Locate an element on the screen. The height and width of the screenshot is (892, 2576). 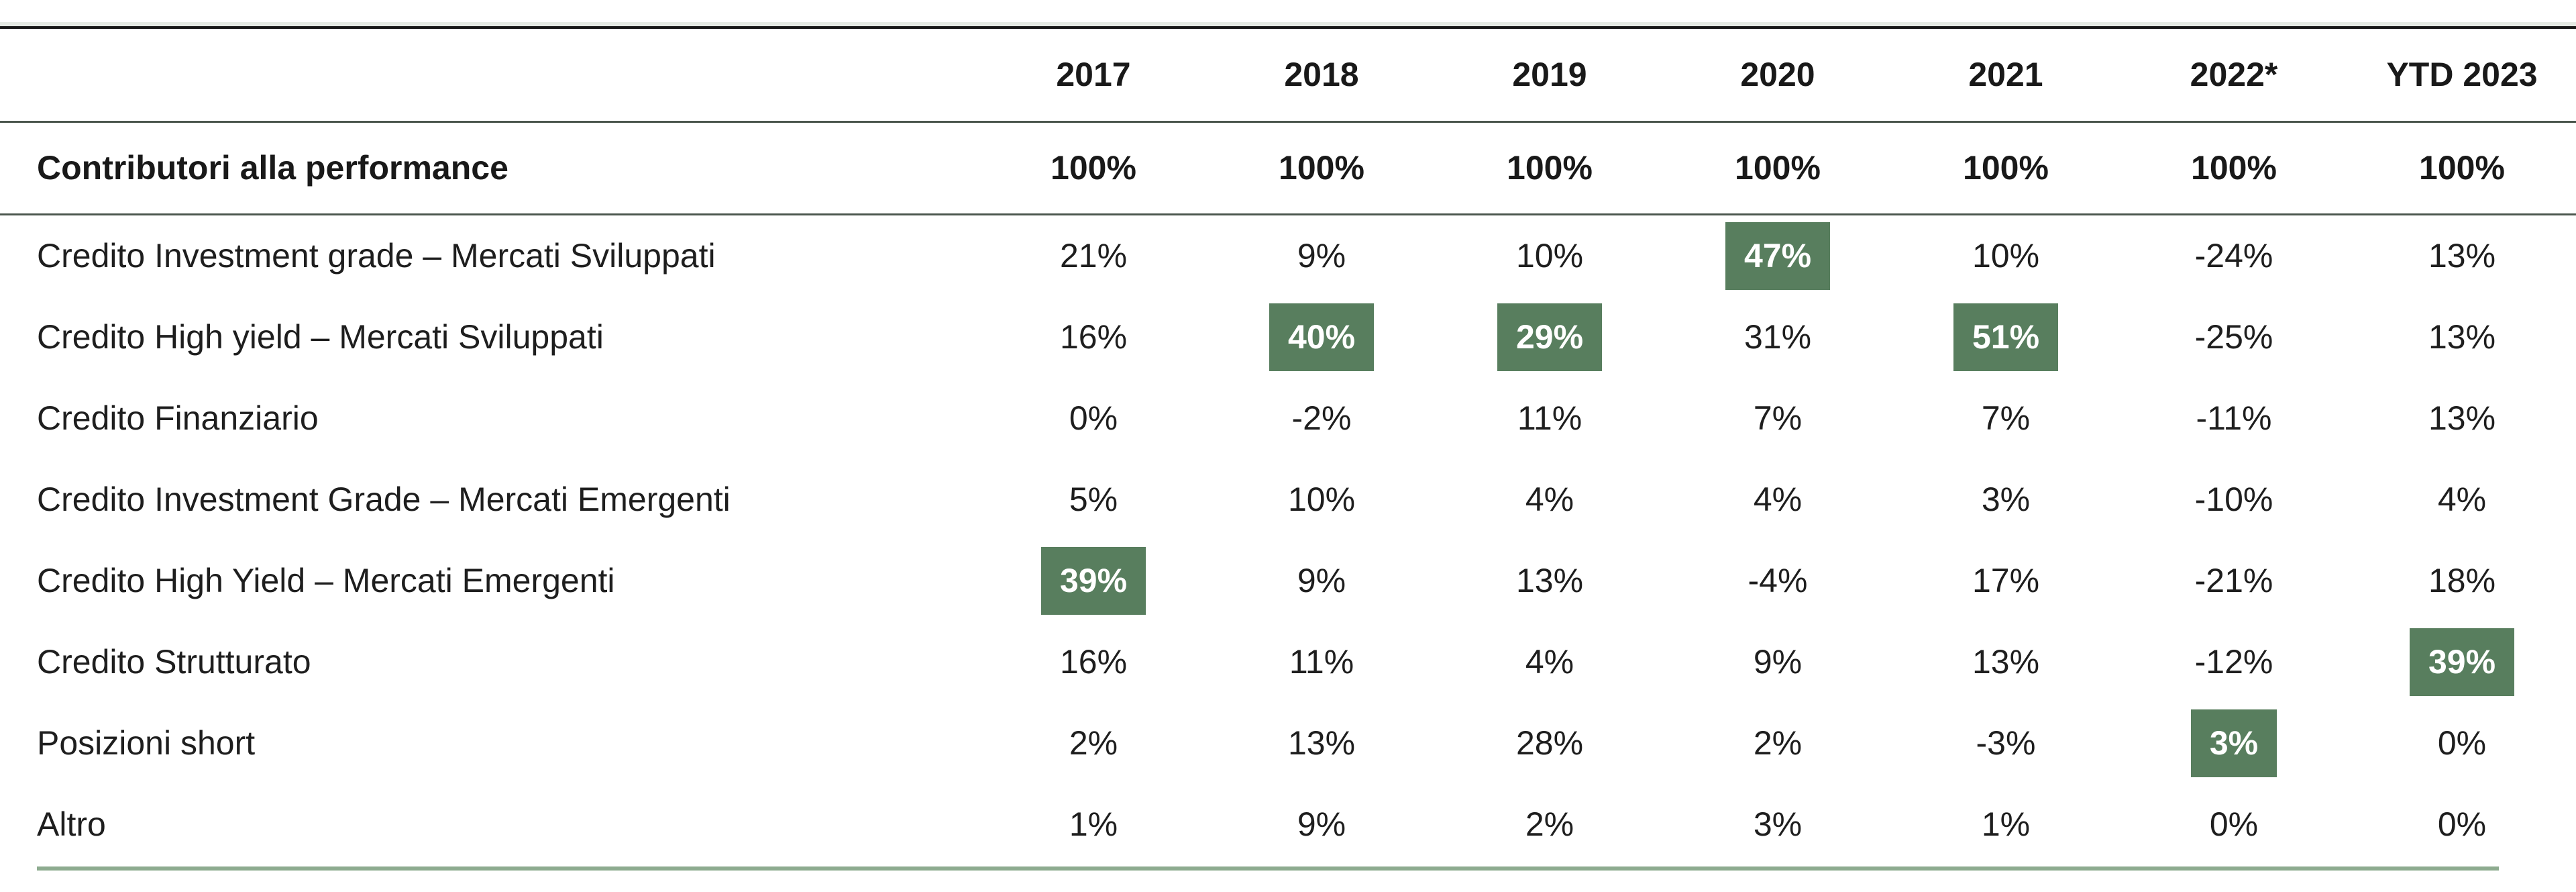
header-divider-line is located at coordinates (1288, 122).